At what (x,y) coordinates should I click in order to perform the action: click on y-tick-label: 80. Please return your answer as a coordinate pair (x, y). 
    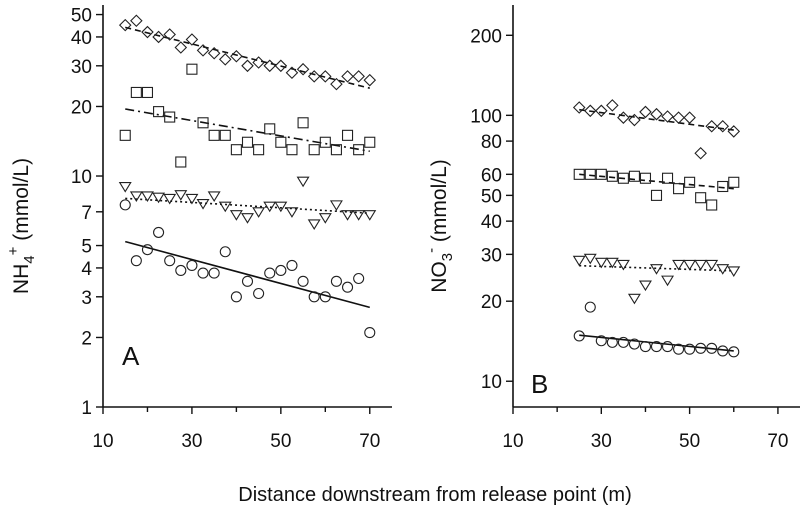
    Looking at the image, I should click on (491, 142).